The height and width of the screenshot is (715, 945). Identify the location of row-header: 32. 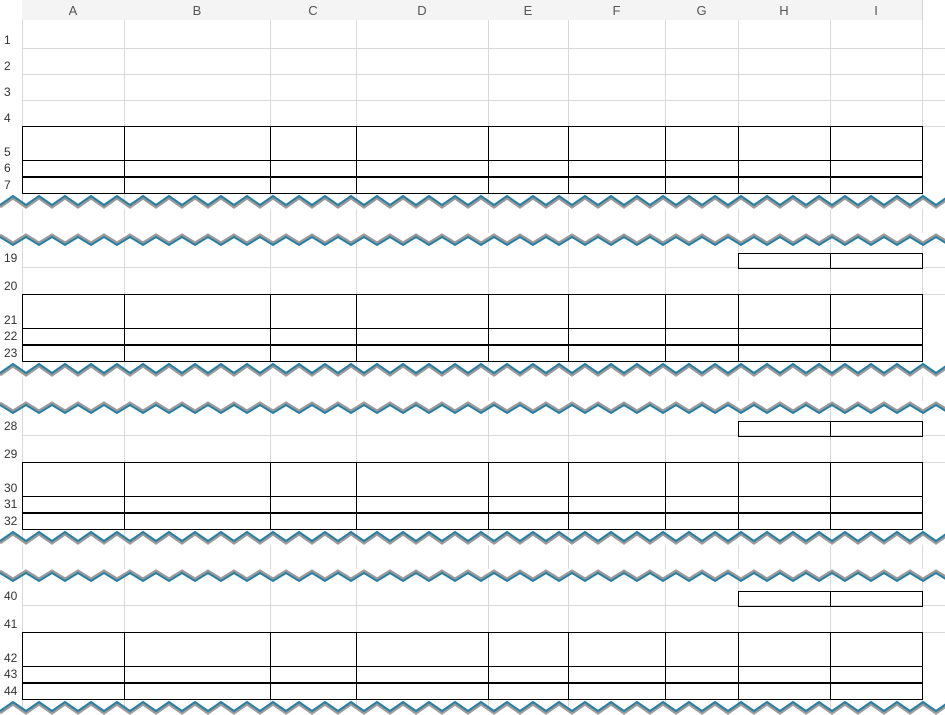
(11, 521).